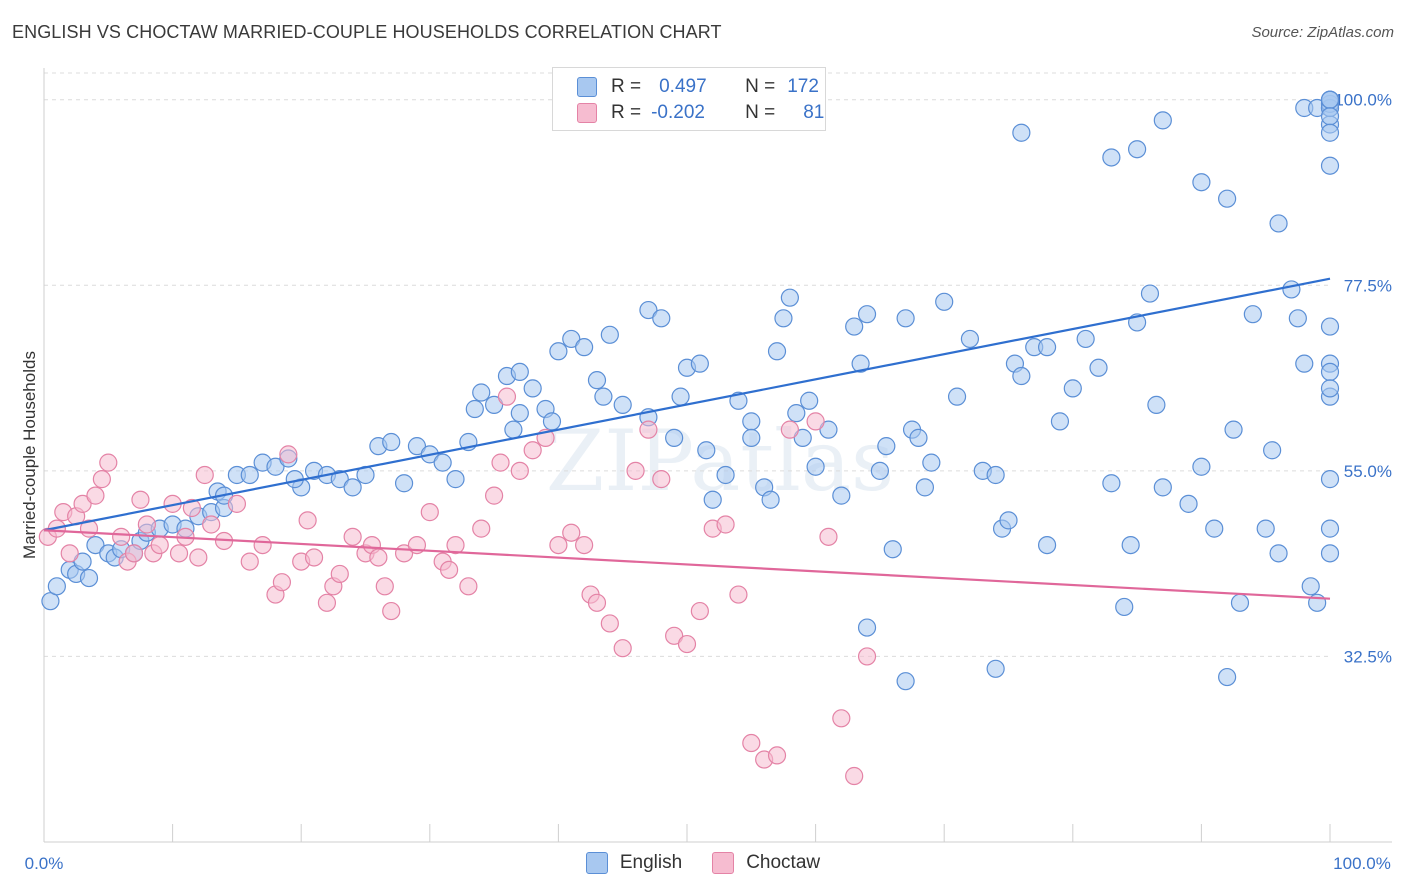 Image resolution: width=1406 pixels, height=892 pixels. What do you see at coordinates (803, 86) in the screenshot?
I see `english-n-value: 172` at bounding box center [803, 86].